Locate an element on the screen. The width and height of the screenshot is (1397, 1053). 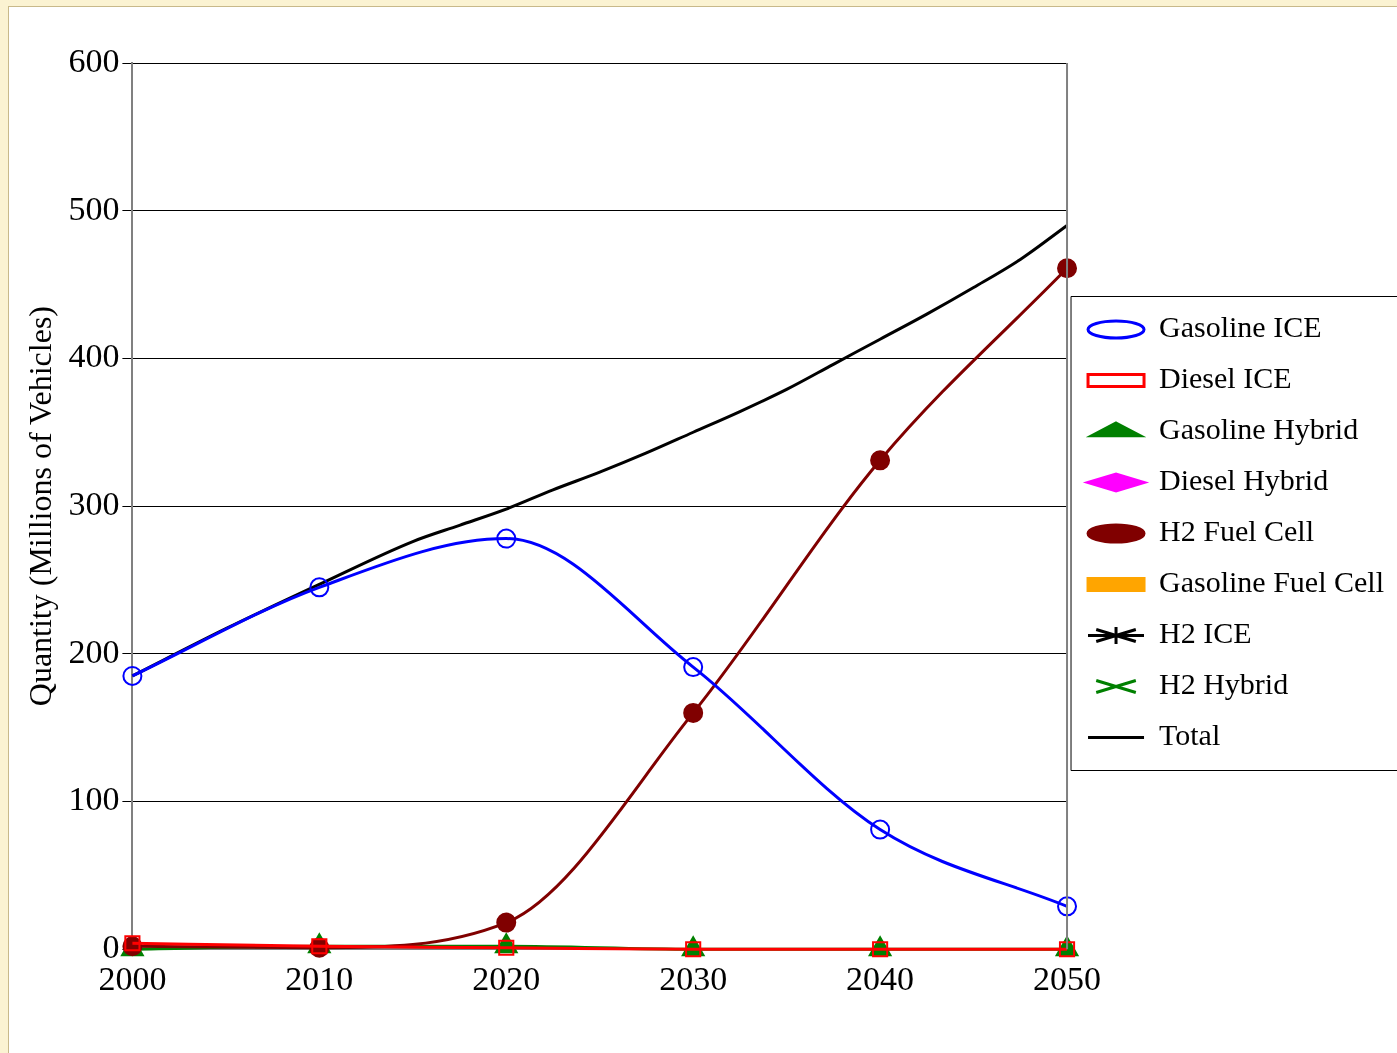
x-tick-label: 2030 is located at coordinates (693, 978).